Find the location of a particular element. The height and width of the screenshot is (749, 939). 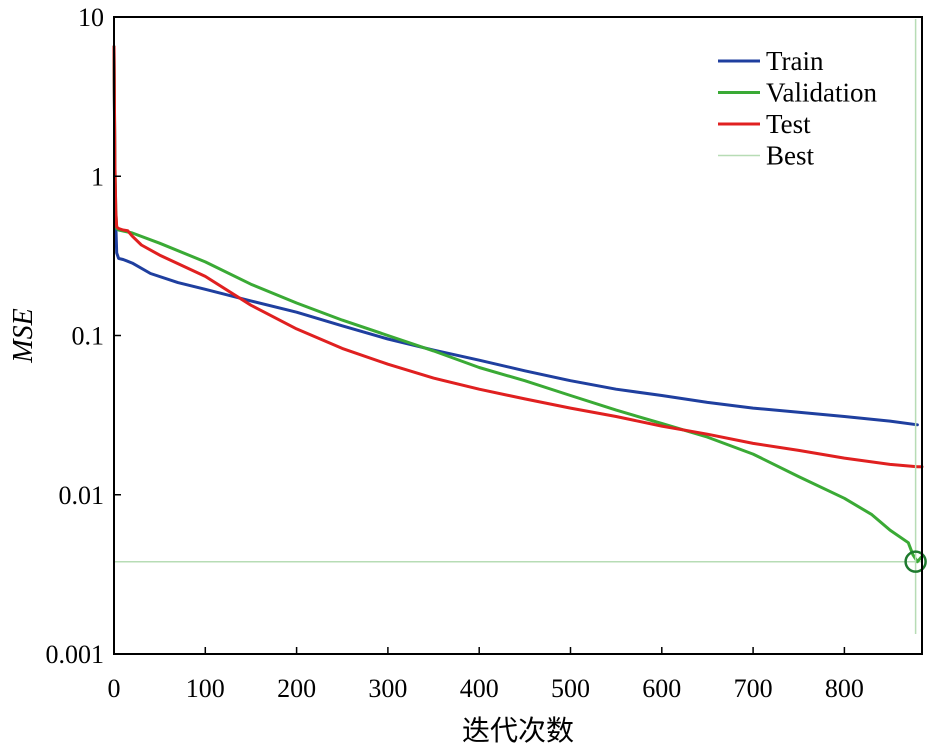

y-axis: 0.001 0.01 0.1 1 10 is located at coordinates (83, 336).